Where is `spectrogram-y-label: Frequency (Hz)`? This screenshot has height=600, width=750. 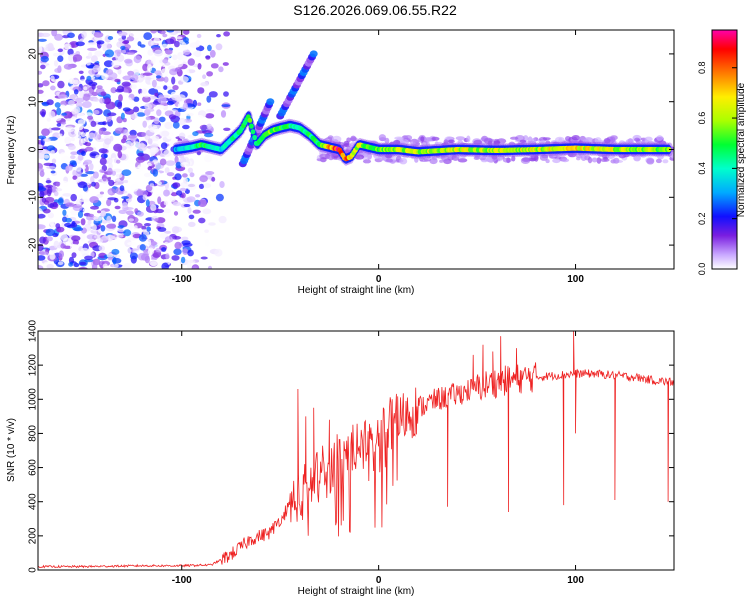
spectrogram-y-label: Frequency (Hz) is located at coordinates (11, 150).